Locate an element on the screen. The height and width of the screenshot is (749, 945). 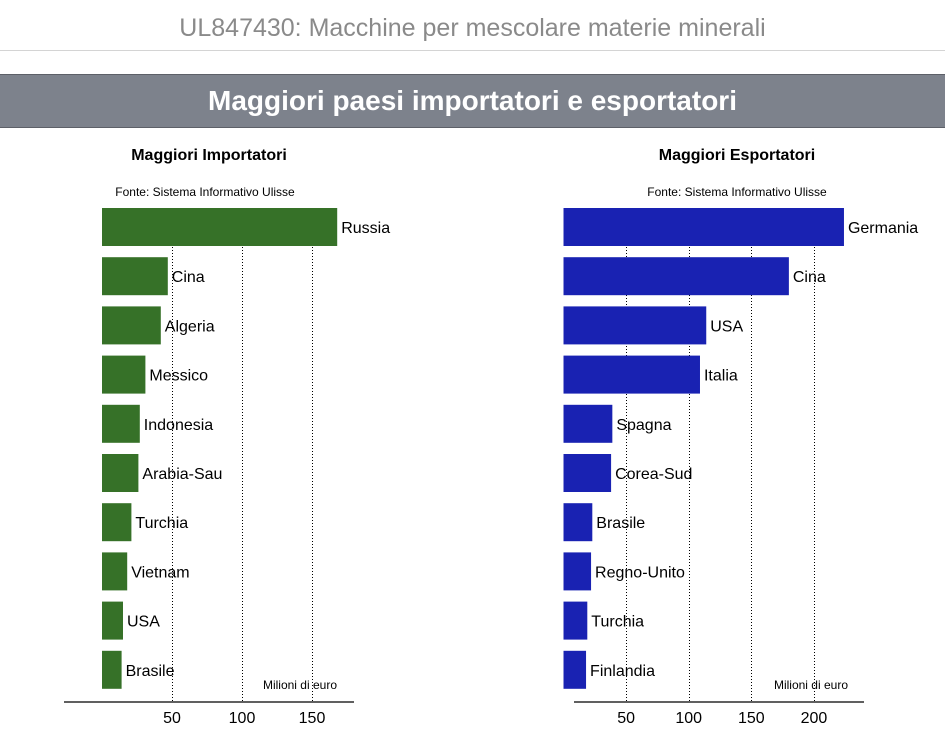
importers-tick-label: 100 is located at coordinates (242, 718).